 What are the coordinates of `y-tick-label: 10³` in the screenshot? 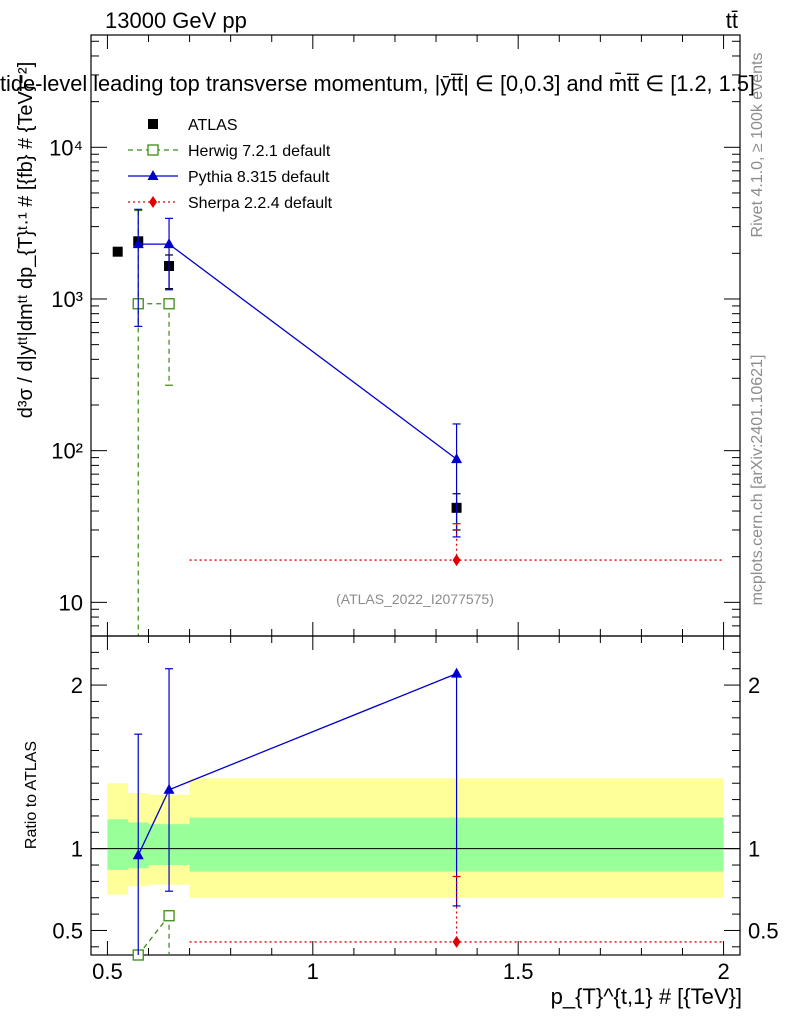 It's located at (67, 299).